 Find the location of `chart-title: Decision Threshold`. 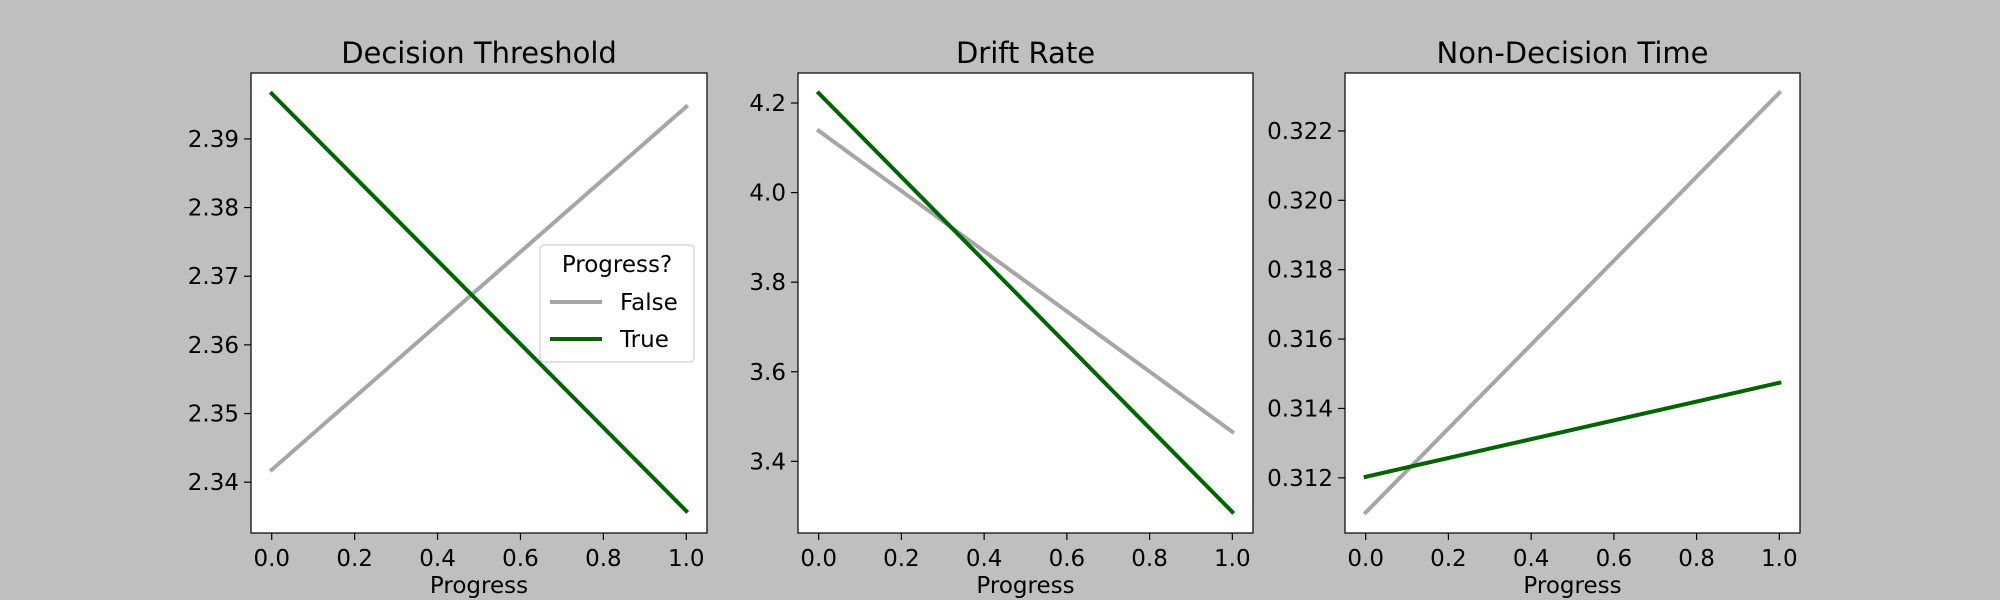

chart-title: Decision Threshold is located at coordinates (479, 53).